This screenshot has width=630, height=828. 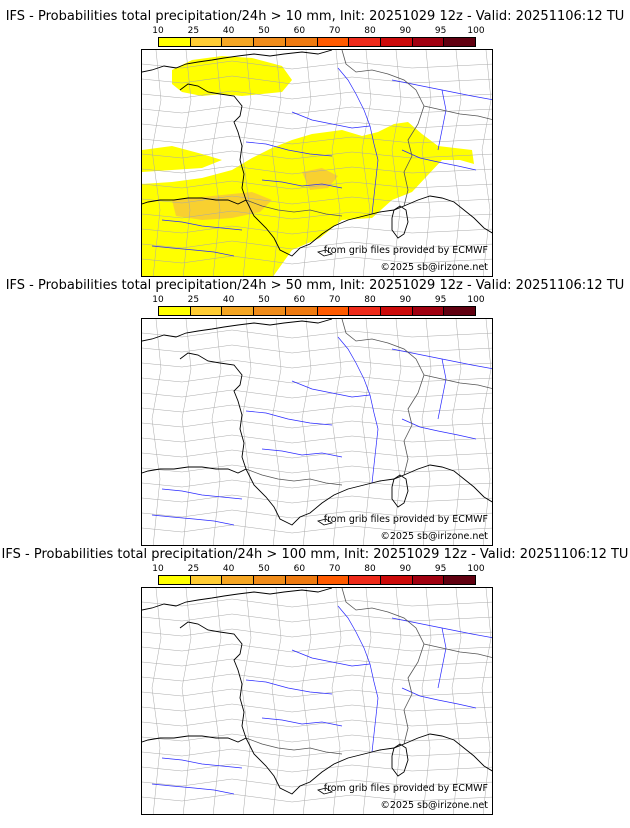 What do you see at coordinates (264, 31) in the screenshot?
I see `colorbar-tick-label: 50` at bounding box center [264, 31].